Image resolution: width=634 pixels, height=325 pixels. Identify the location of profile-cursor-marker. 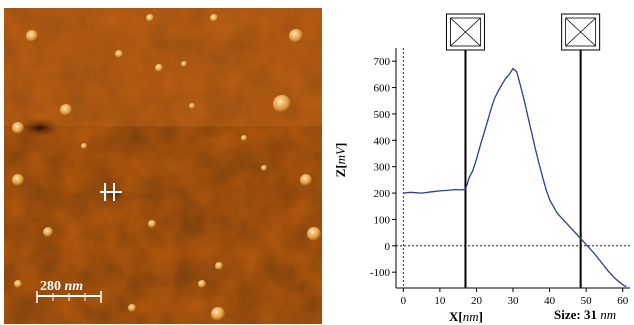
(111, 192).